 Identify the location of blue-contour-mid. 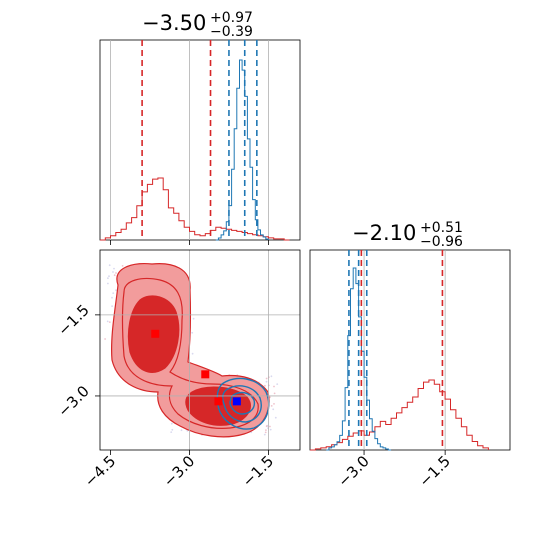
(241, 404).